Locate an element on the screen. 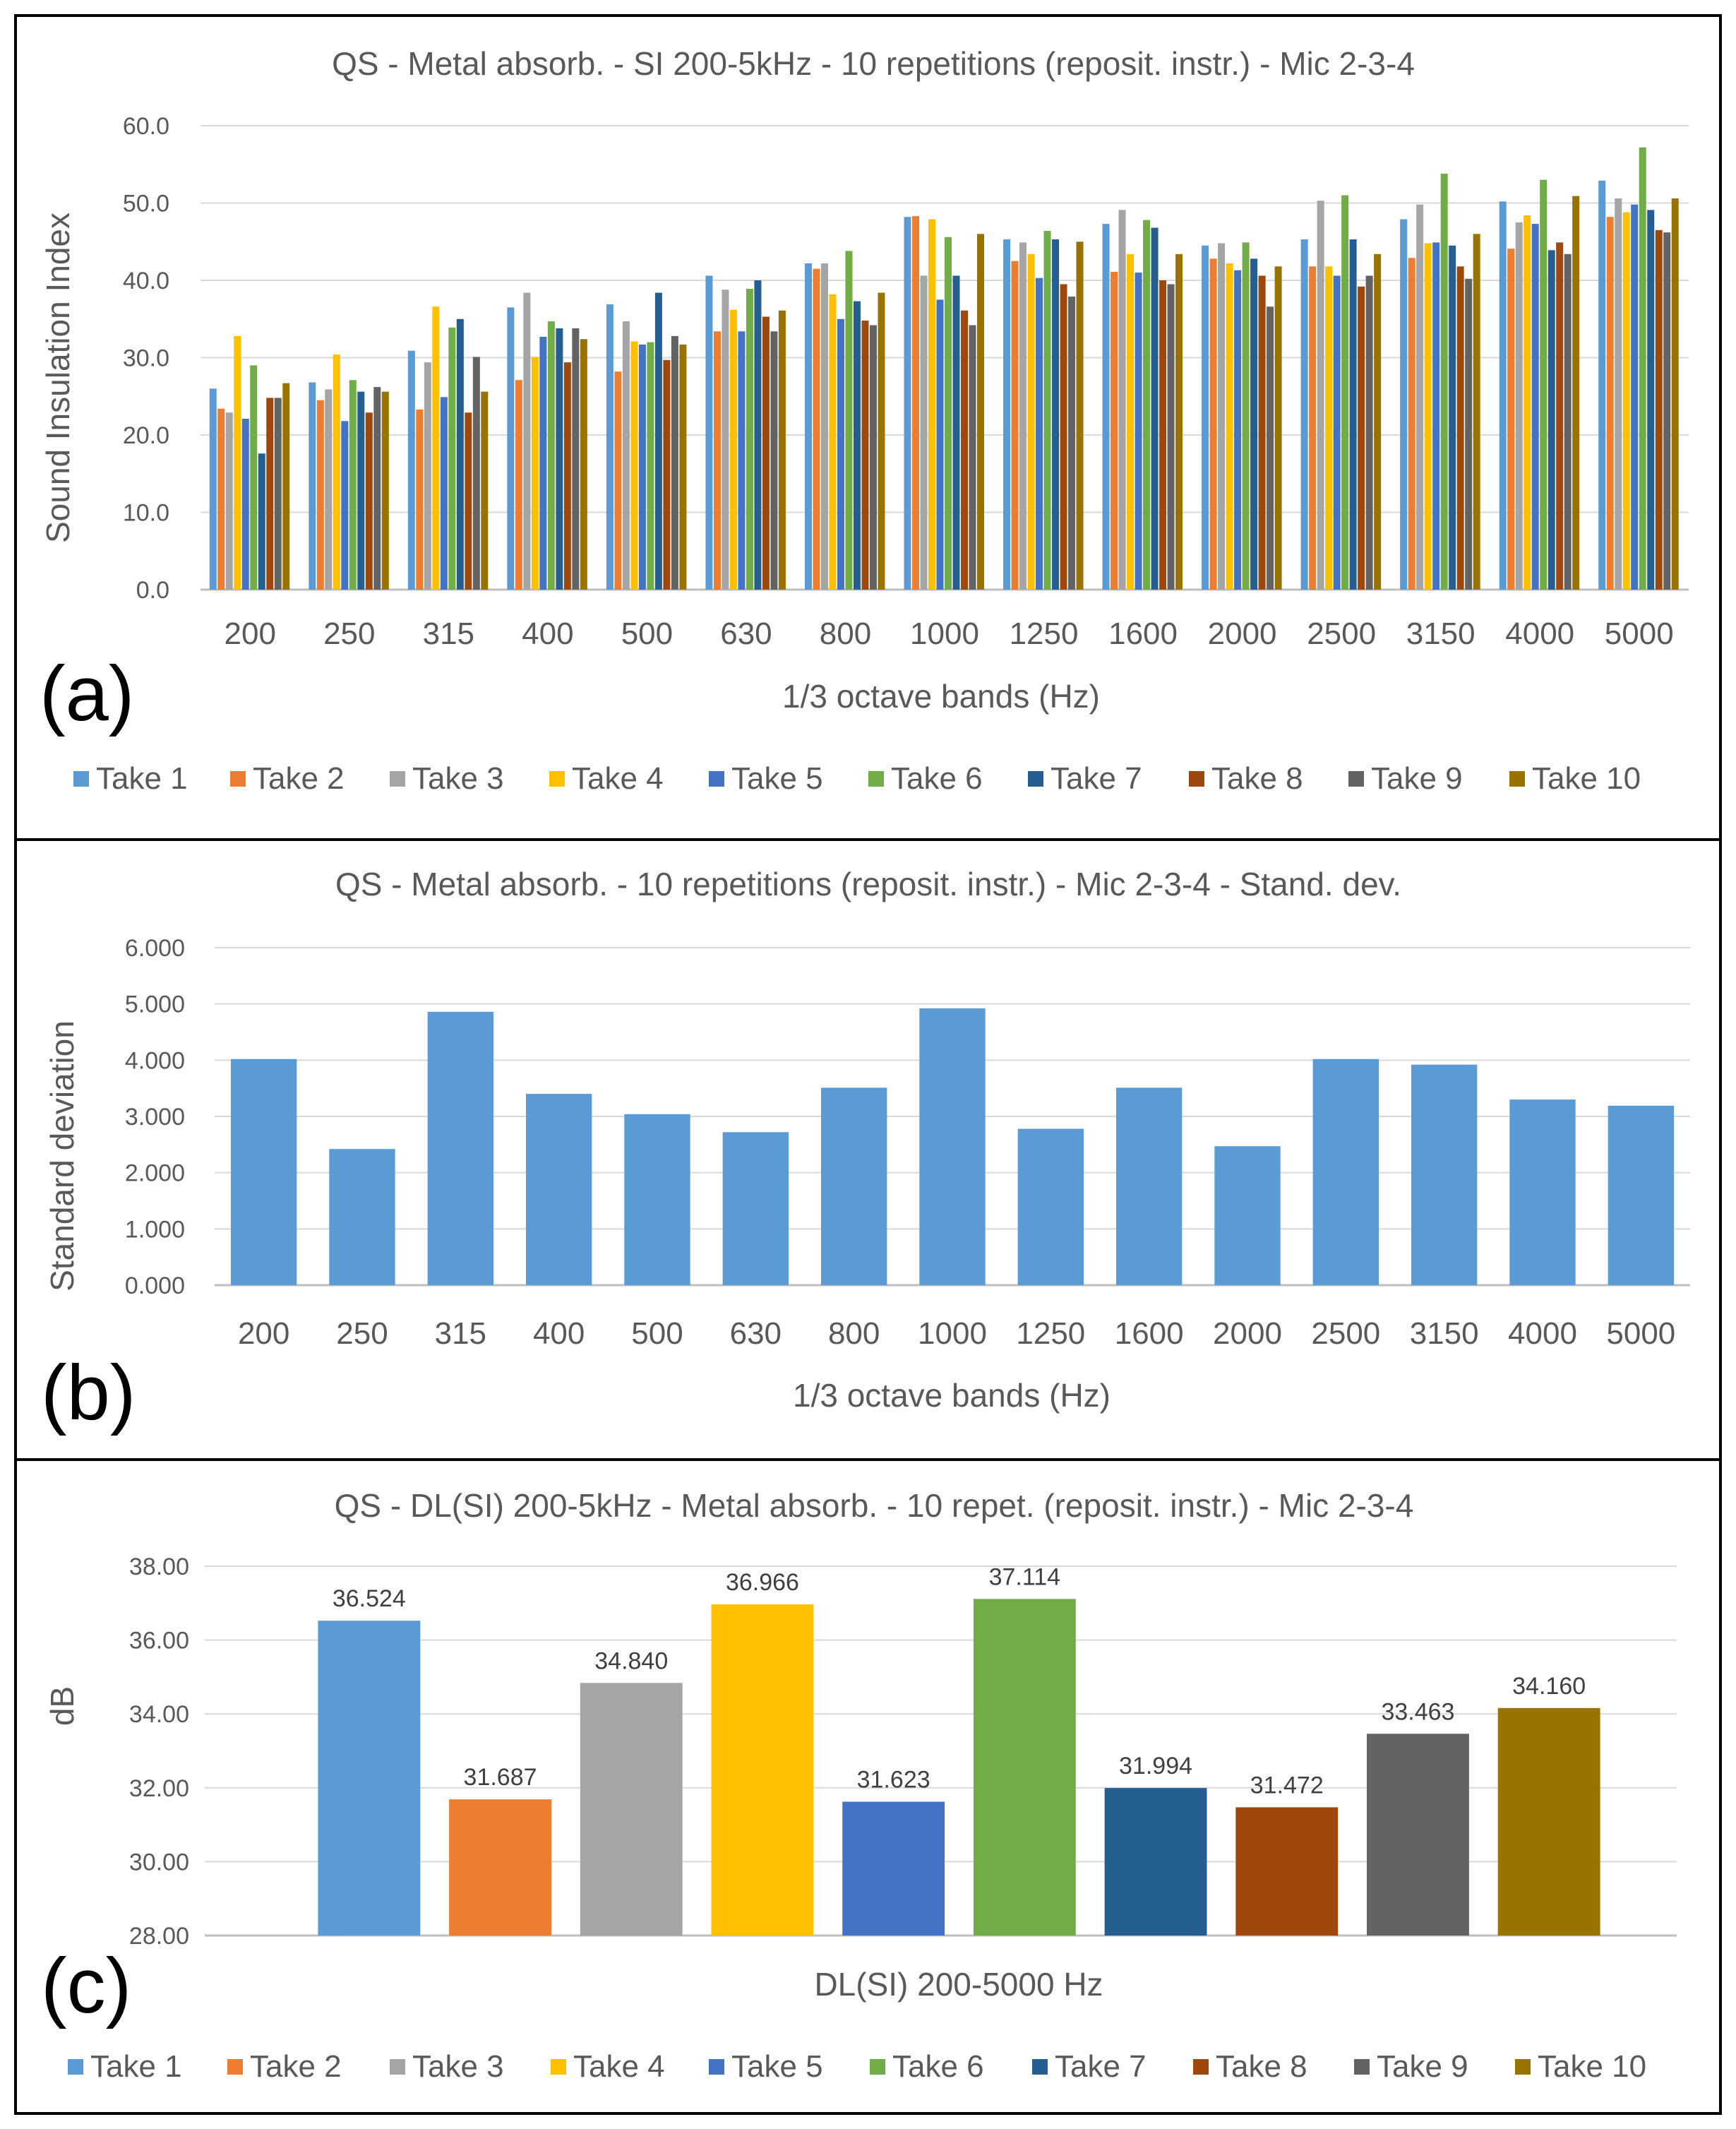 The image size is (1736, 2129). chart-b-x-tick-label: 4000 is located at coordinates (1542, 1334).